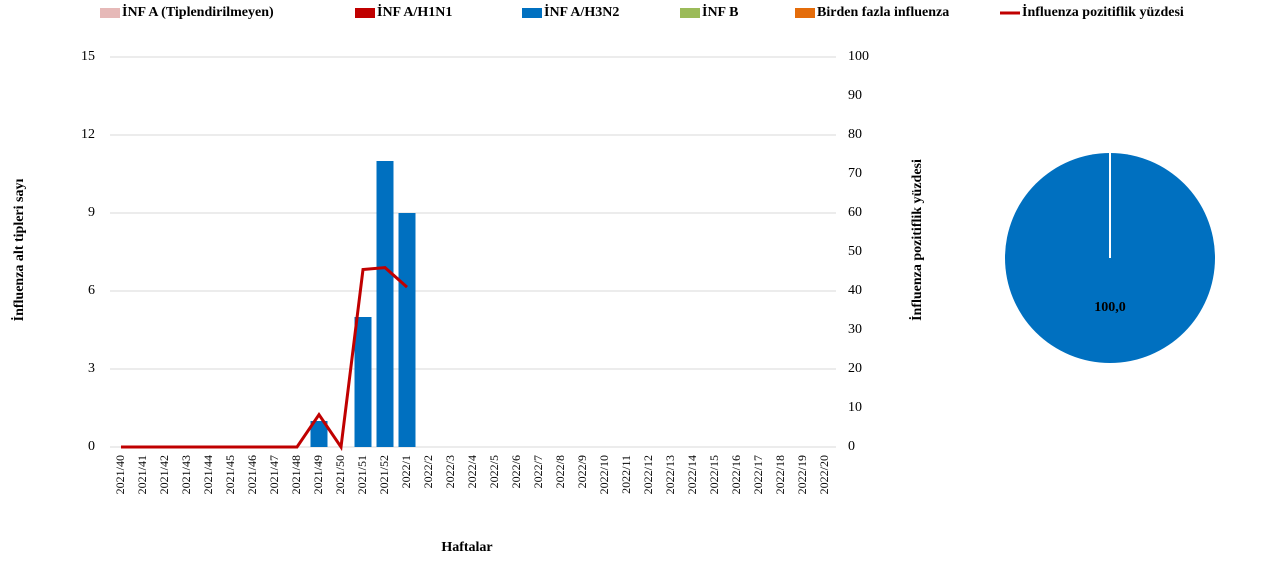 Image resolution: width=1276 pixels, height=568 pixels. What do you see at coordinates (692, 474) in the screenshot?
I see `x-tick-label: 2022/14` at bounding box center [692, 474].